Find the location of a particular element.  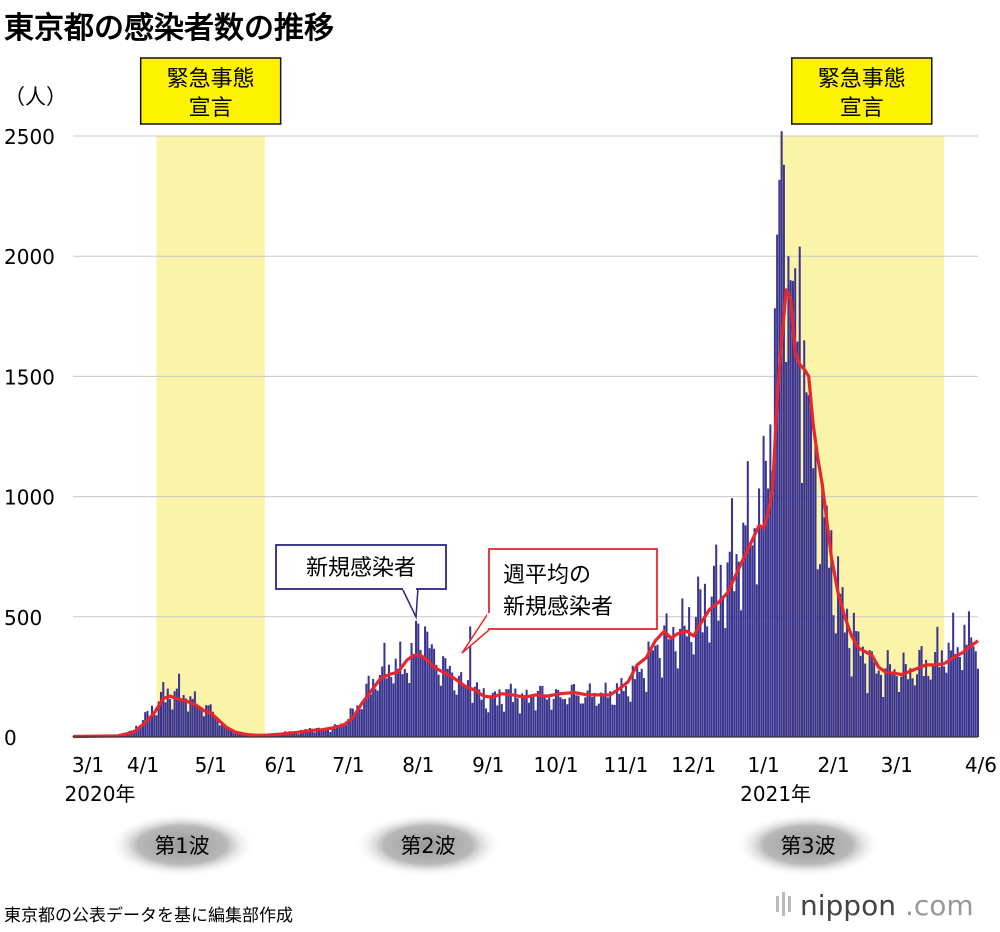

y-unit-label: （人） is located at coordinates (35, 97).